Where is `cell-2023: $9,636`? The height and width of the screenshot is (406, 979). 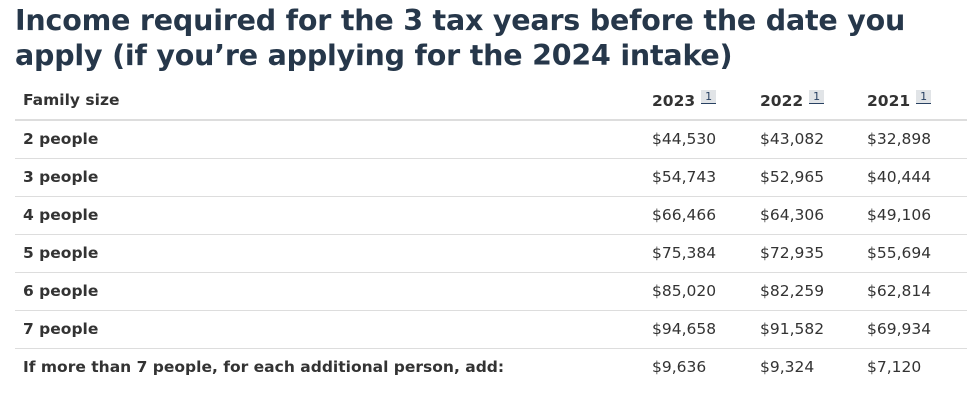
cell-2023: $9,636 is located at coordinates (679, 367).